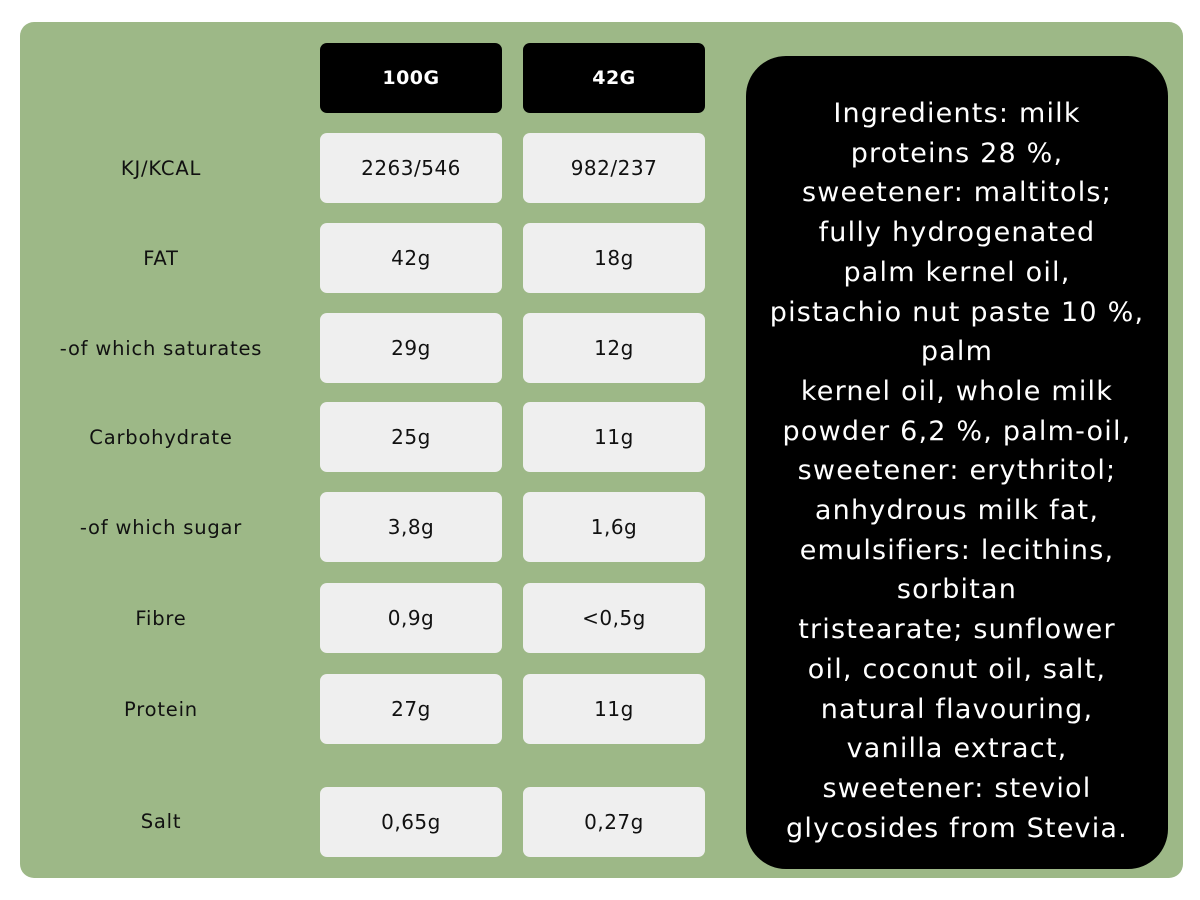  I want to click on cell-energy-100g: 2263/546, so click(411, 168).